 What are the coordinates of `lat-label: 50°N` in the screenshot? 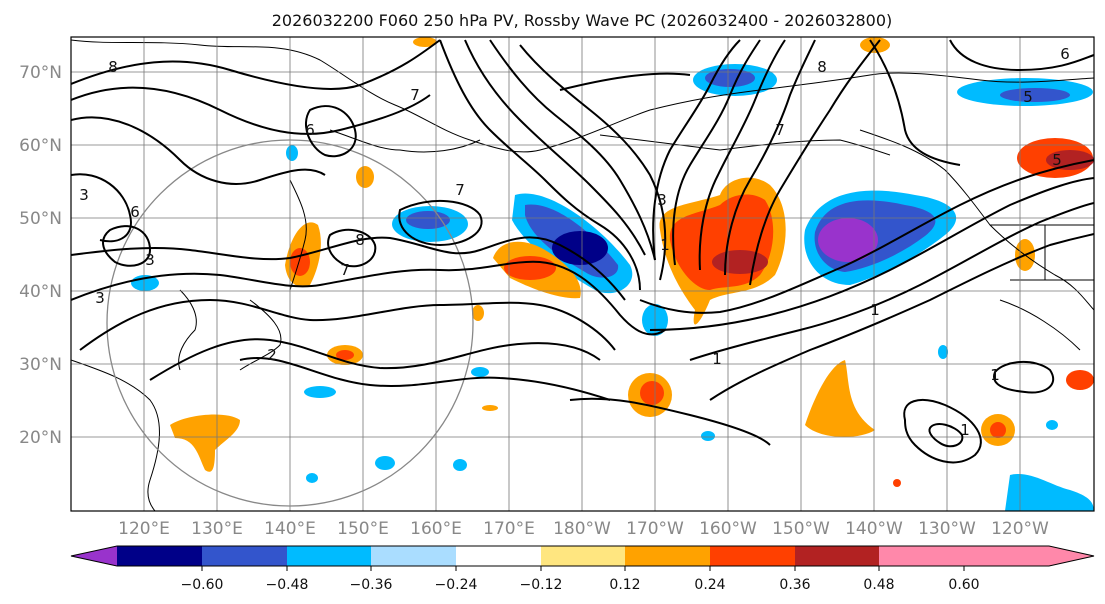 It's located at (40, 219).